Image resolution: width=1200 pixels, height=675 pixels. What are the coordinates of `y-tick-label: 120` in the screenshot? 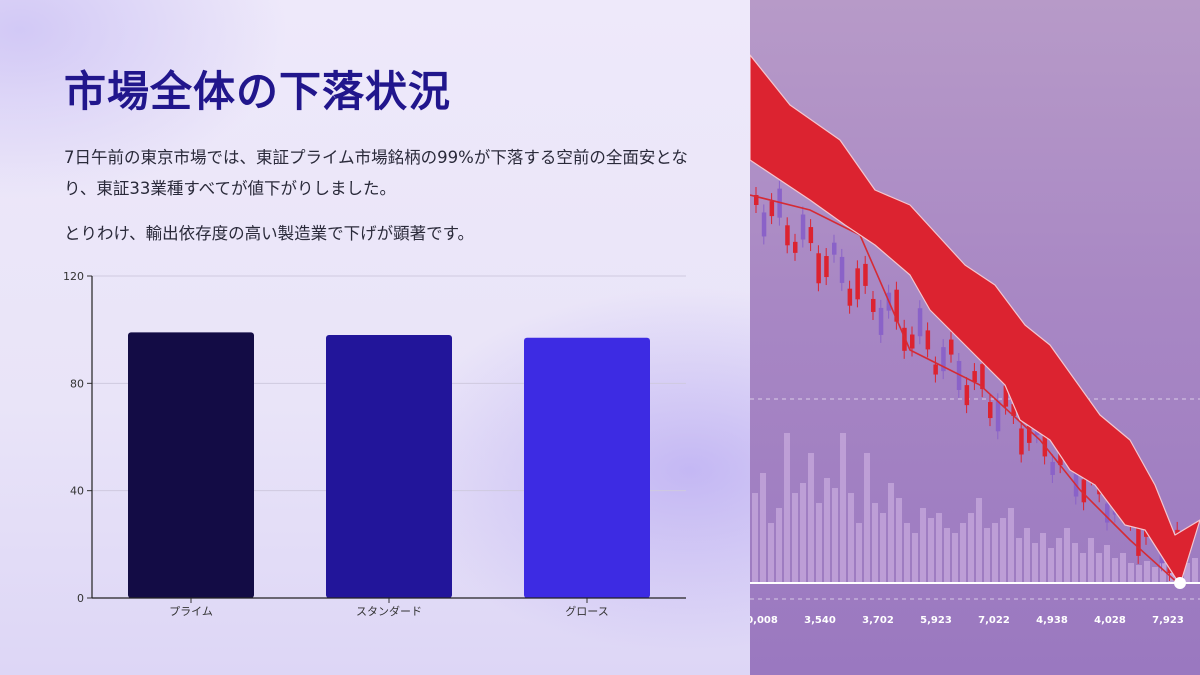 It's located at (73, 276).